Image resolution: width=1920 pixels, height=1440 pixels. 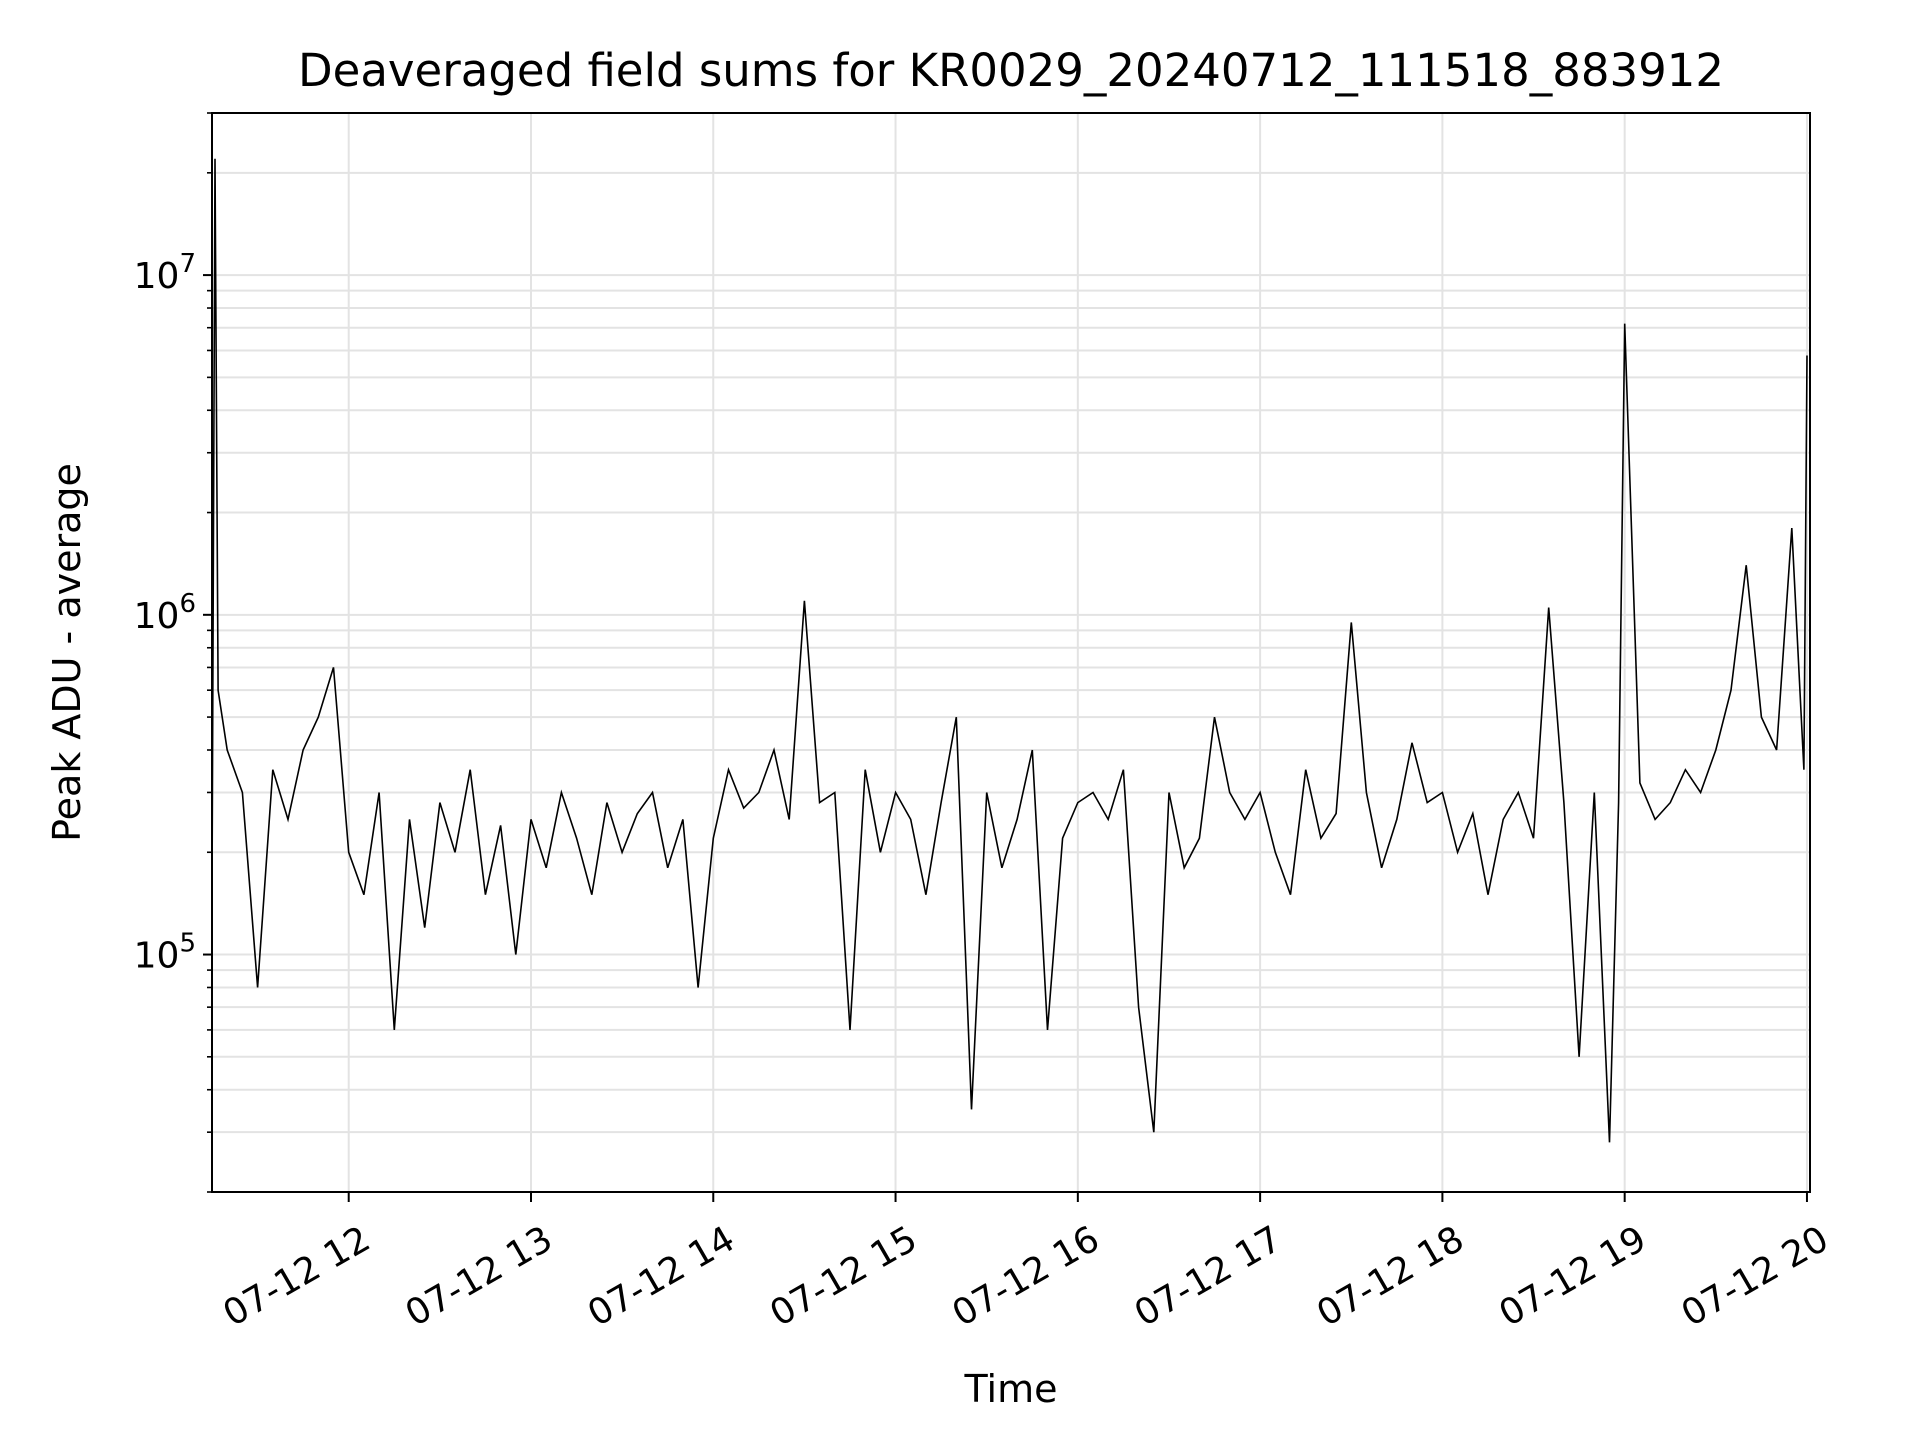 What do you see at coordinates (1208, 1277) in the screenshot?
I see `x-tick-label: 07-12 17` at bounding box center [1208, 1277].